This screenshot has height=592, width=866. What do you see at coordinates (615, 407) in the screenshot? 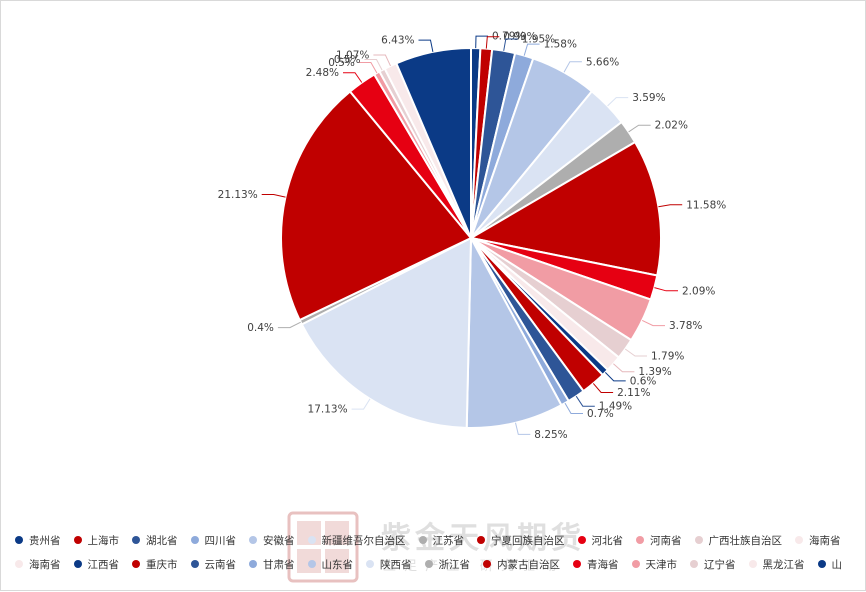
I see `pie-data-label: 1.49%` at bounding box center [615, 407].